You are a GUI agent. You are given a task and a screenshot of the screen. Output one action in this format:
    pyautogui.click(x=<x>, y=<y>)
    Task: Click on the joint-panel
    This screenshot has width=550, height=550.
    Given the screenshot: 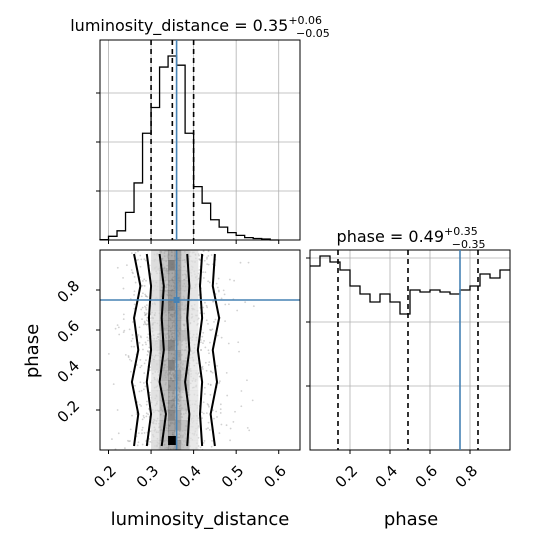 What is the action you would take?
    pyautogui.click(x=198, y=351)
    